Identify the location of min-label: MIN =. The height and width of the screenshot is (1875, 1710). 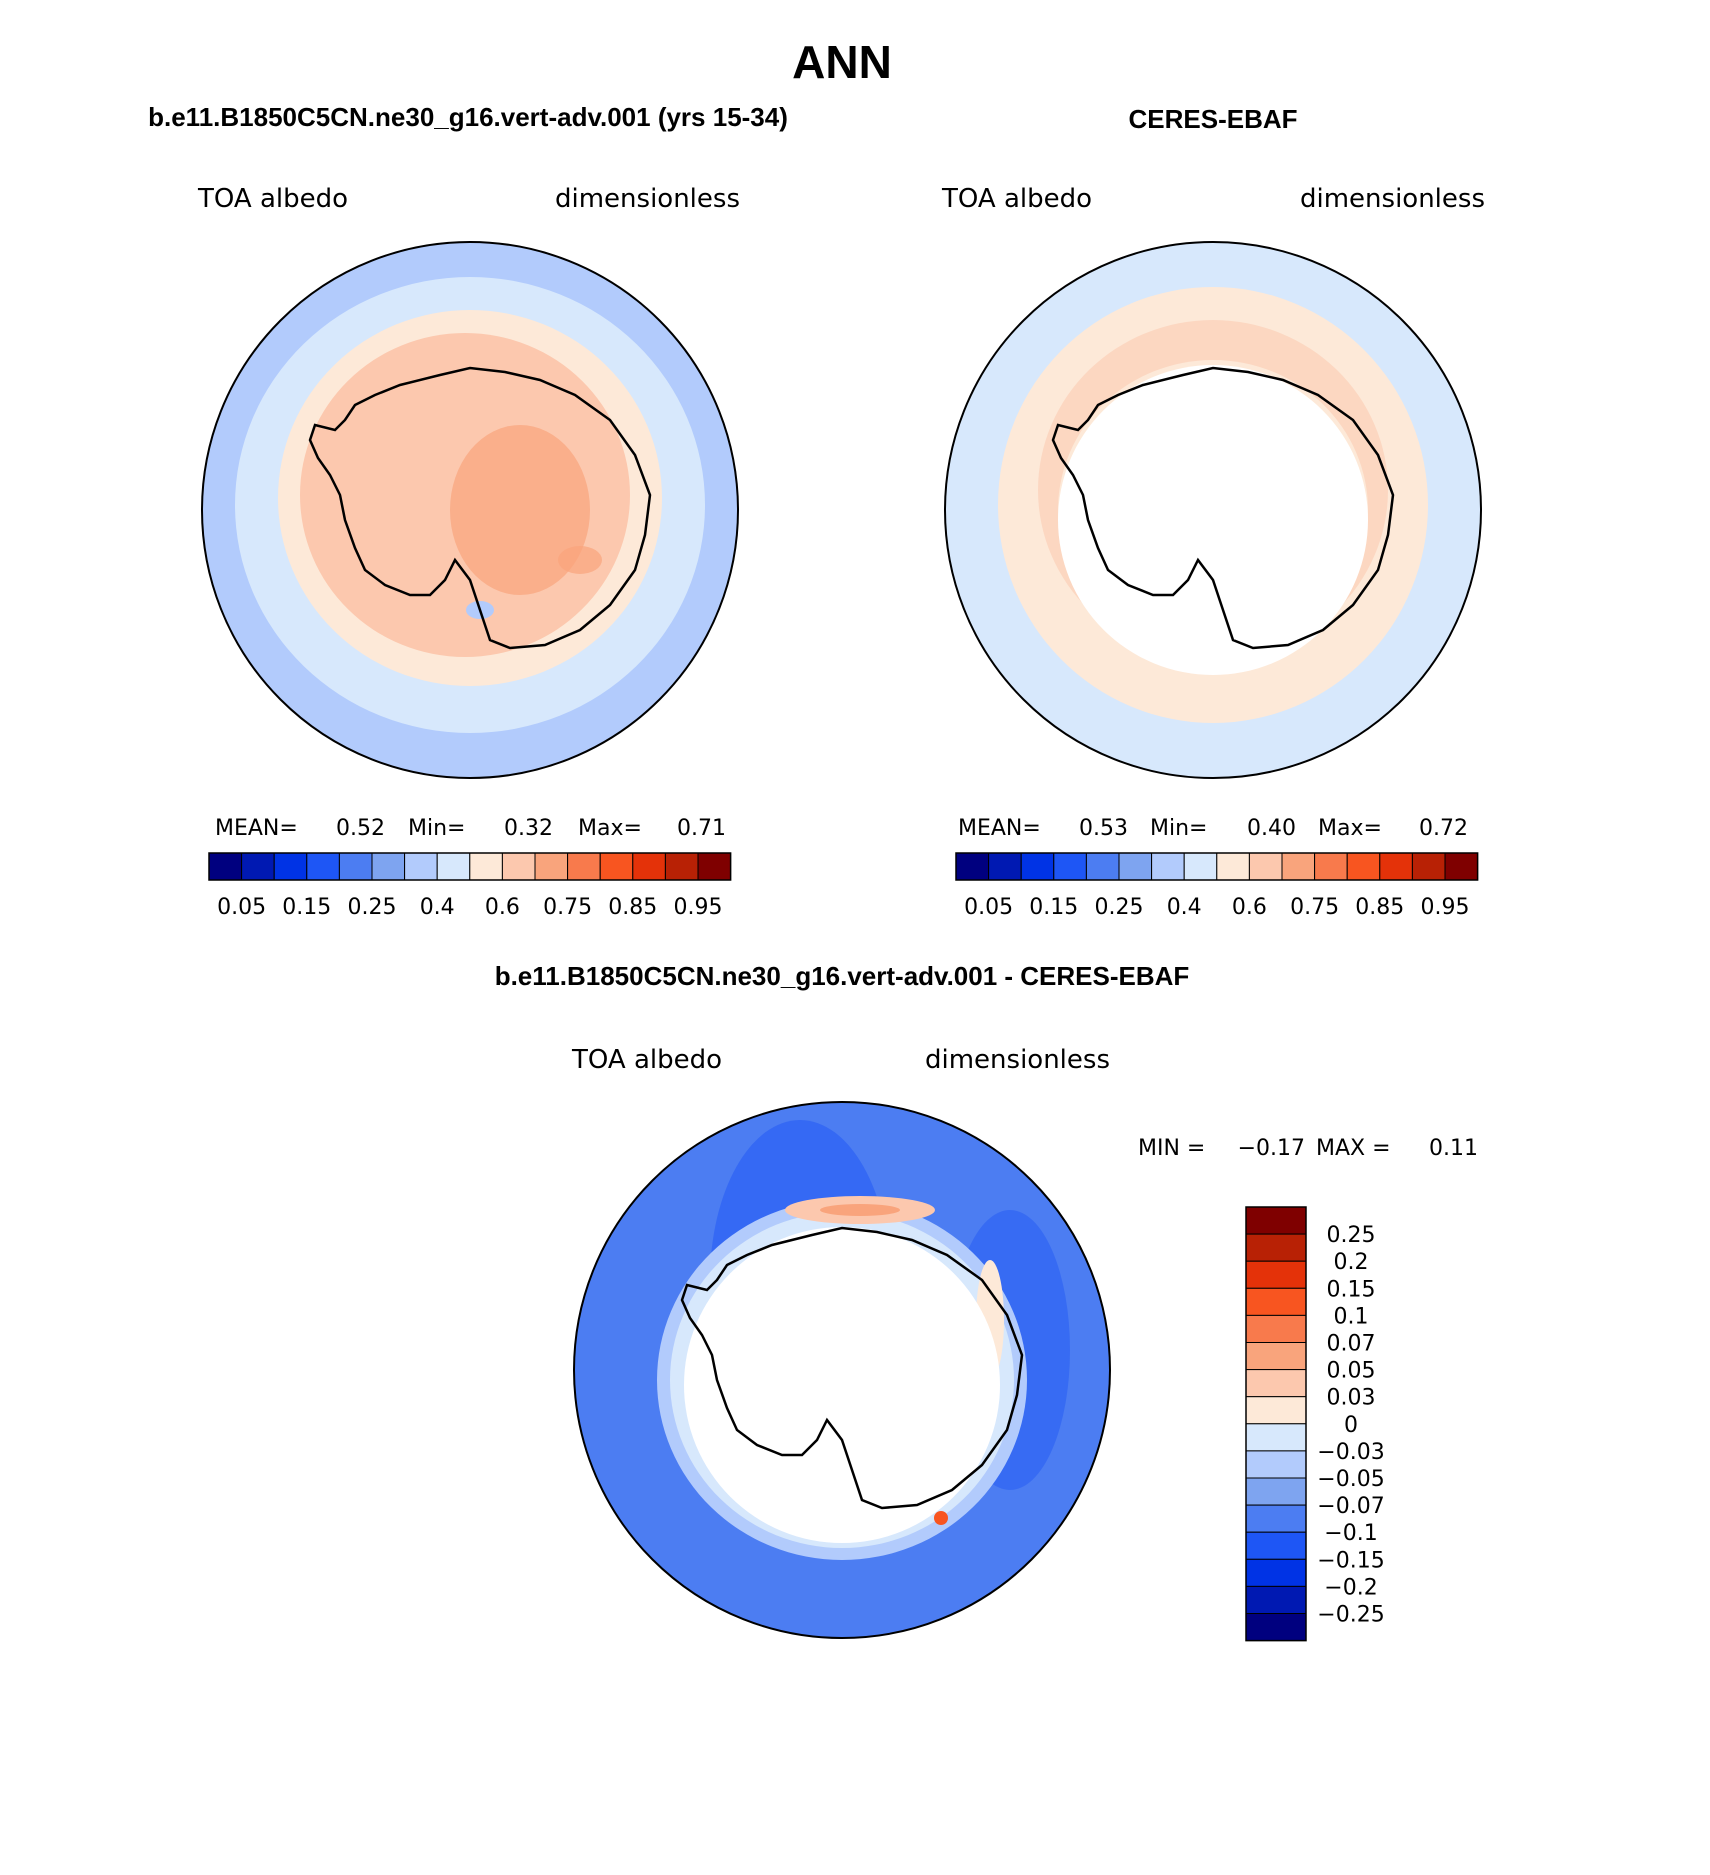
(1171, 1148).